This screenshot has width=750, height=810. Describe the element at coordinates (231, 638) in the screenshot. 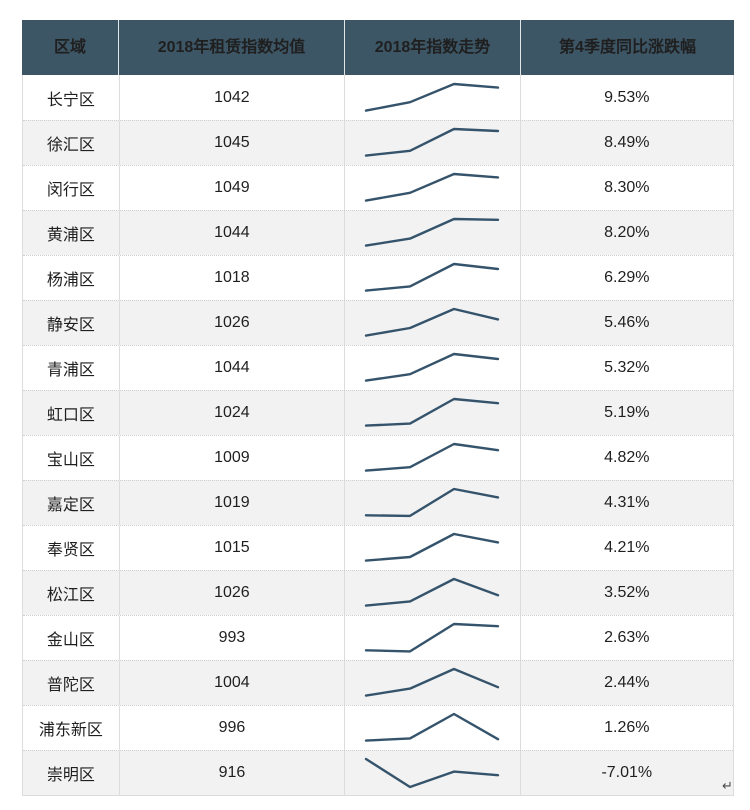

I see `mean-value-cell: 993` at that location.